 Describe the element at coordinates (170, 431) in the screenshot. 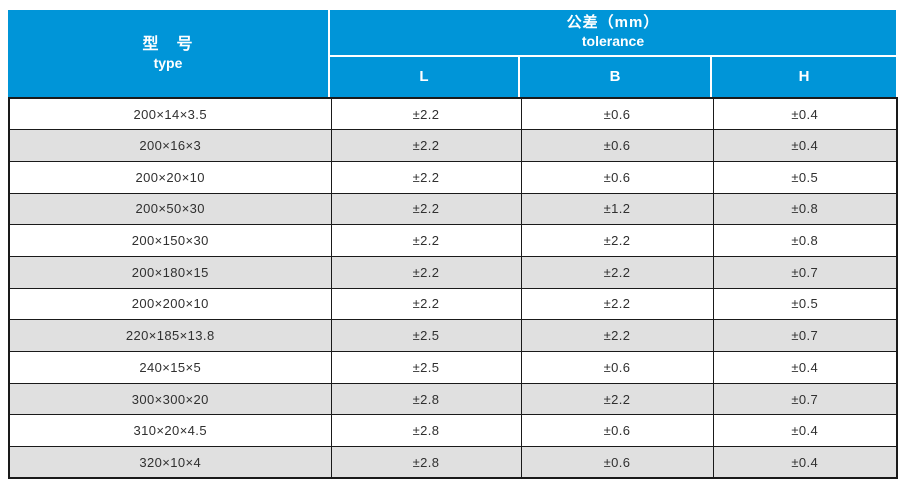

I see `cell-type: 310×20×4.5` at that location.